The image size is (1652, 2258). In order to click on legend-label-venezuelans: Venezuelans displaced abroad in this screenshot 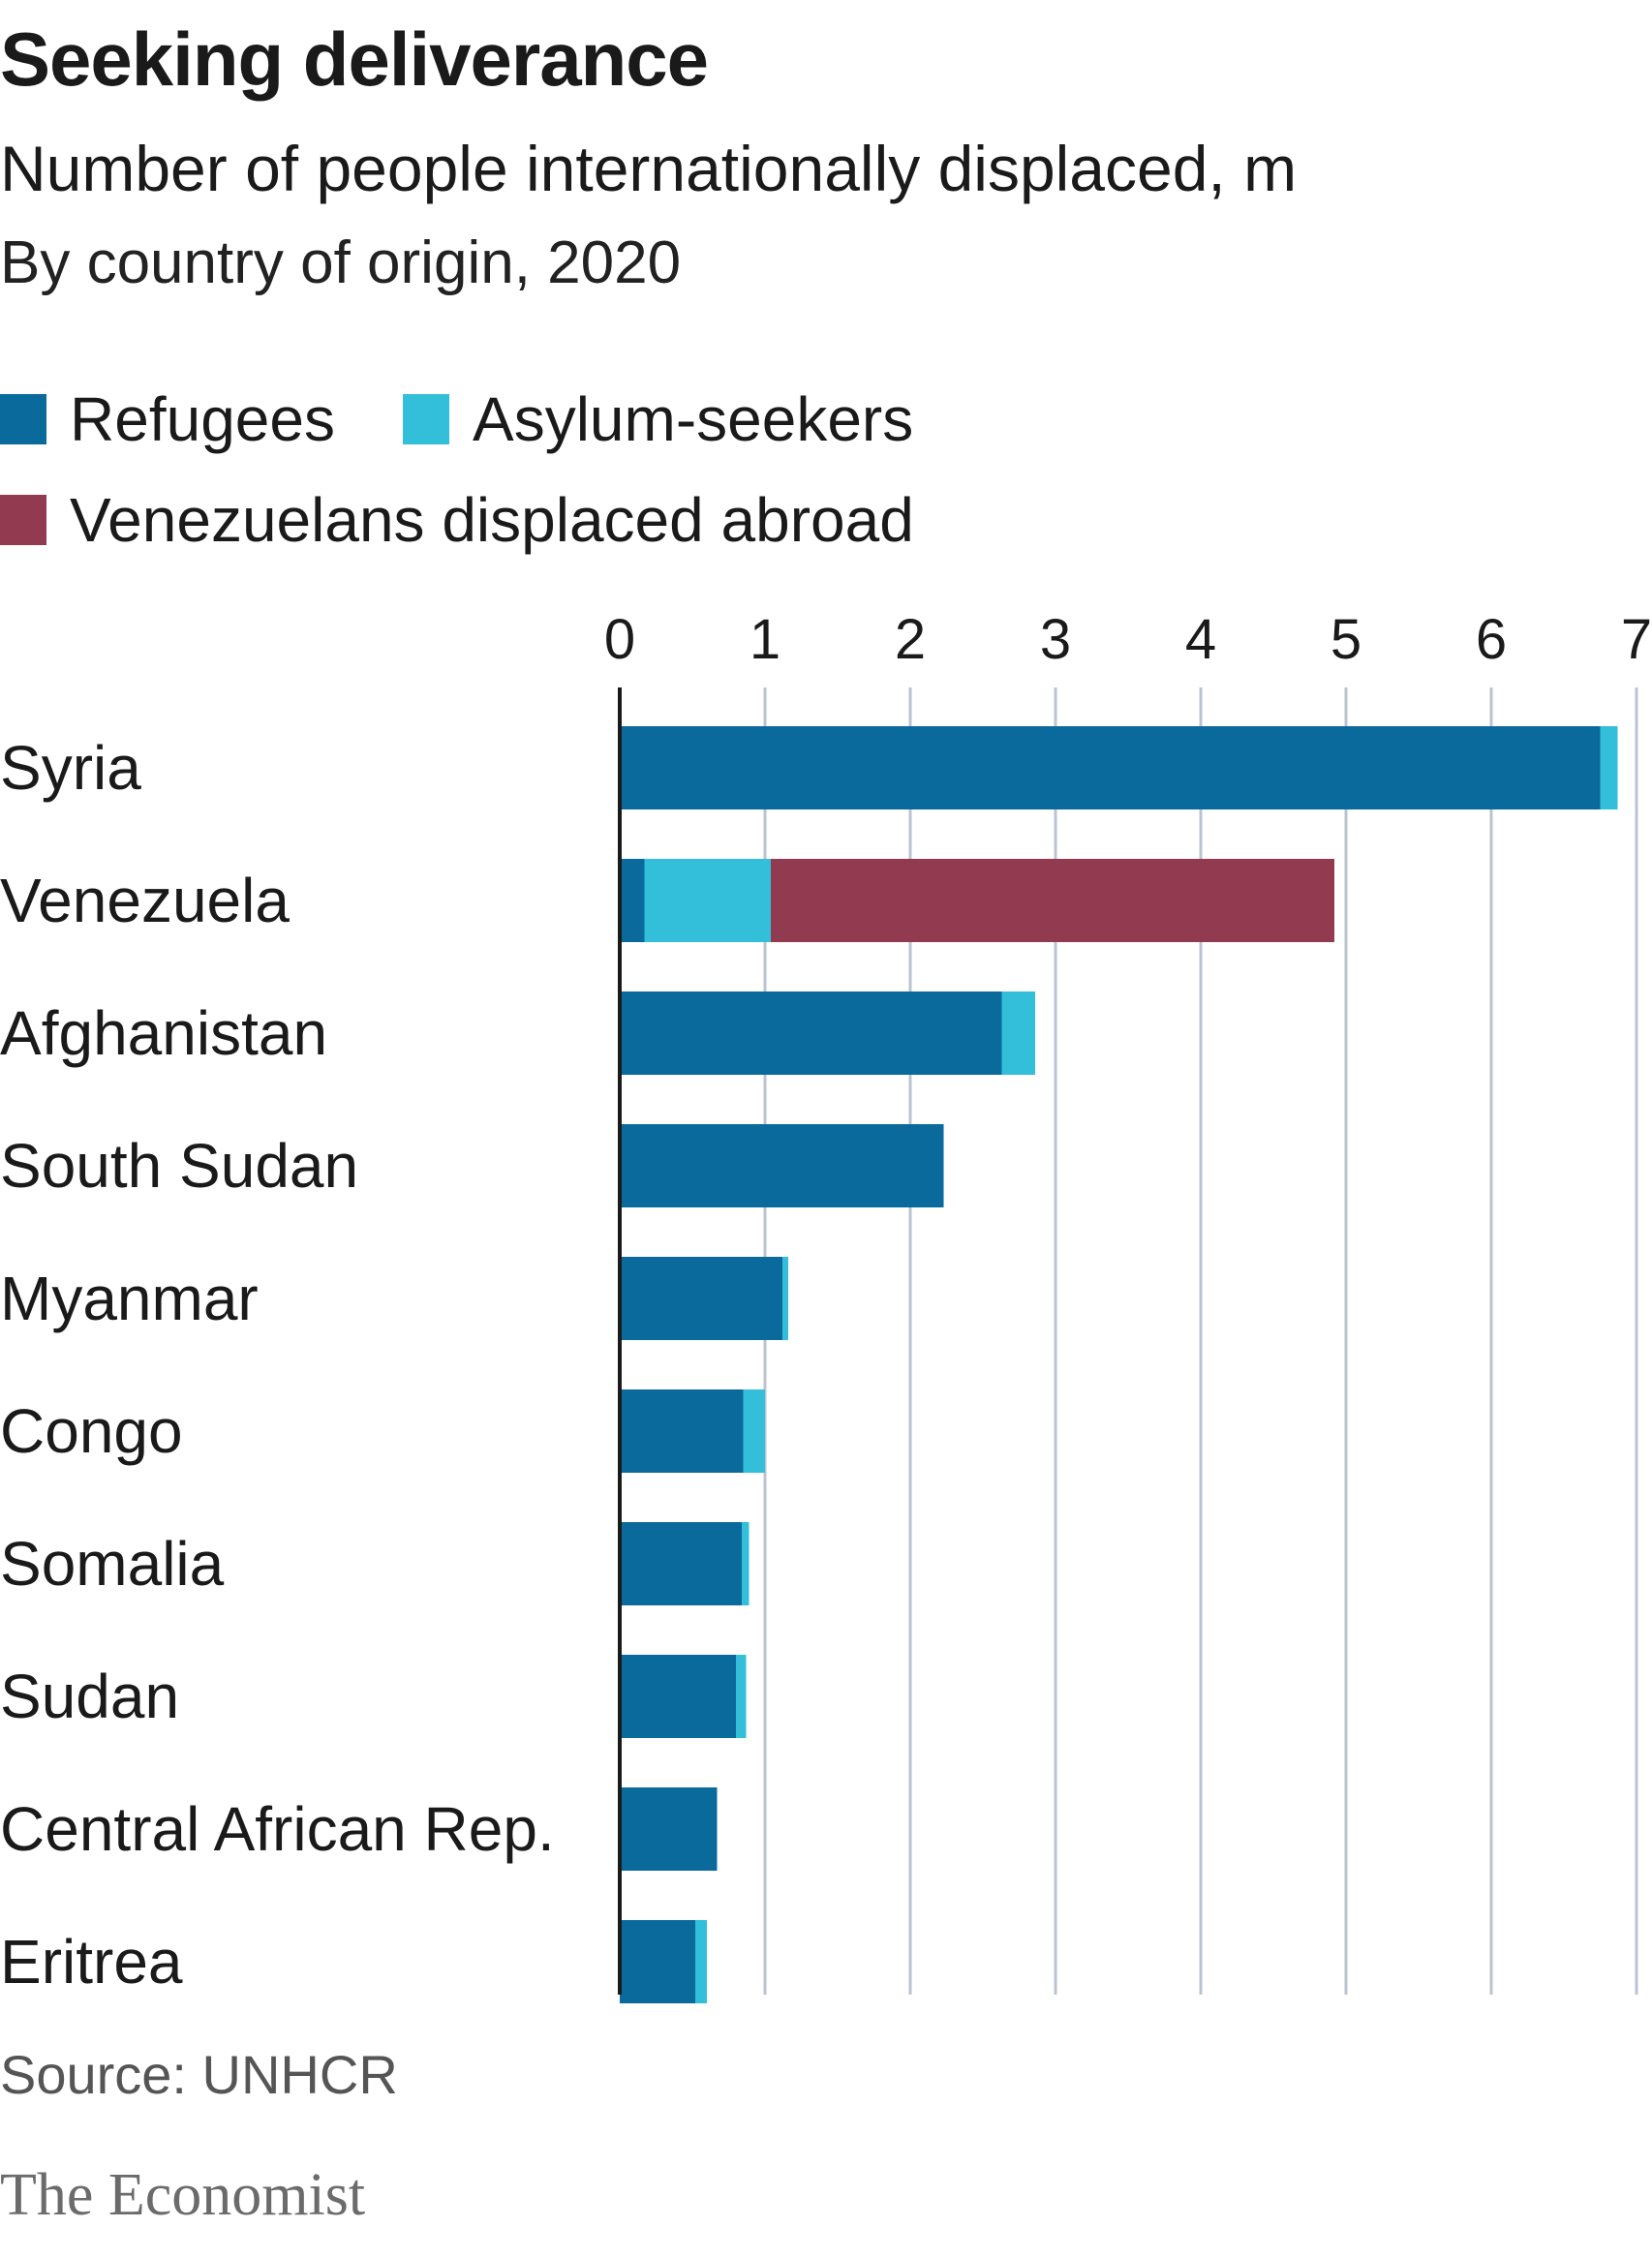, I will do `click(492, 520)`.